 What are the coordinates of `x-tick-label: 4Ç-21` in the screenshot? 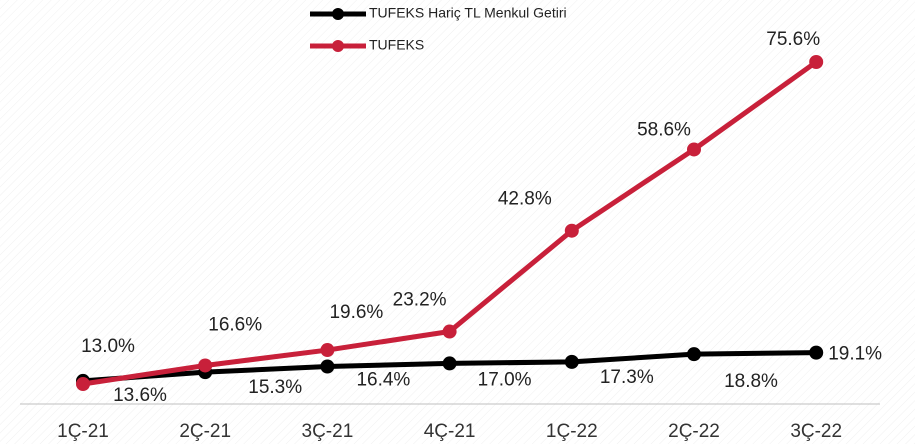 It's located at (450, 431).